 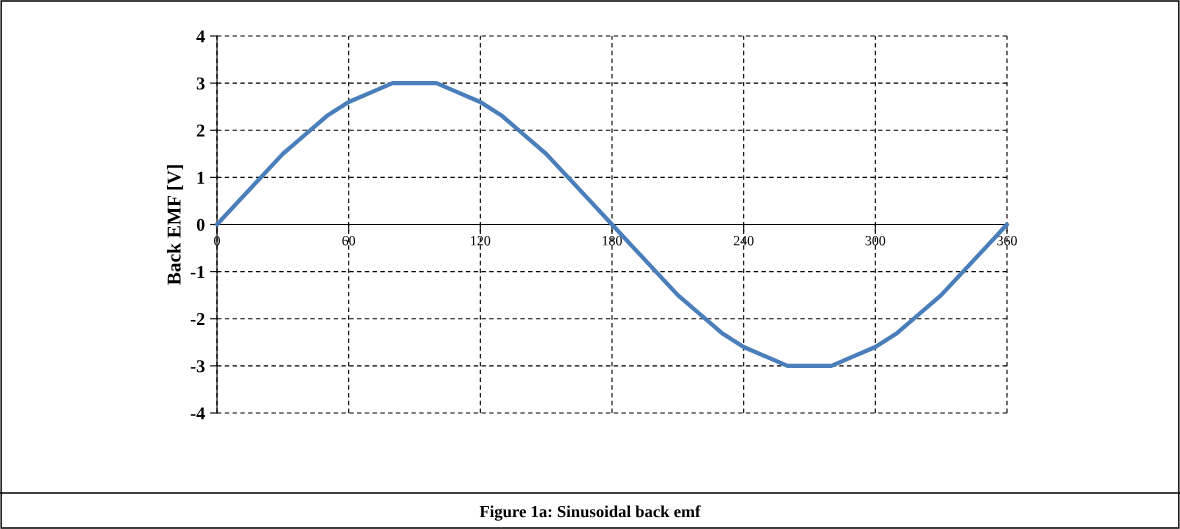 I want to click on y-tick-label: -4, so click(x=197, y=413).